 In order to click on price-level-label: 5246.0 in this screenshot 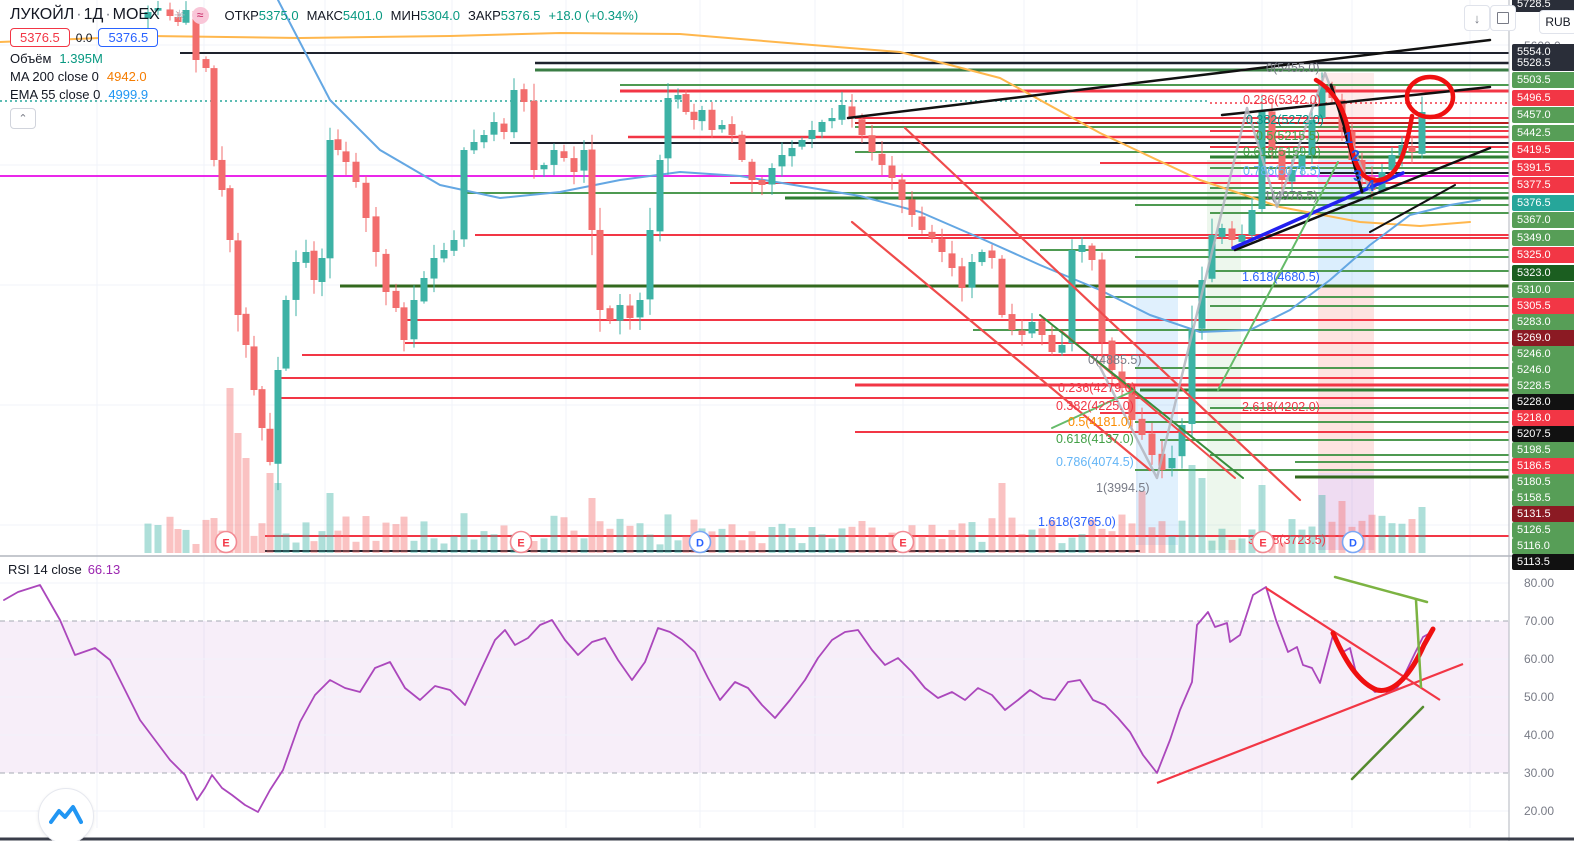, I will do `click(1543, 354)`.